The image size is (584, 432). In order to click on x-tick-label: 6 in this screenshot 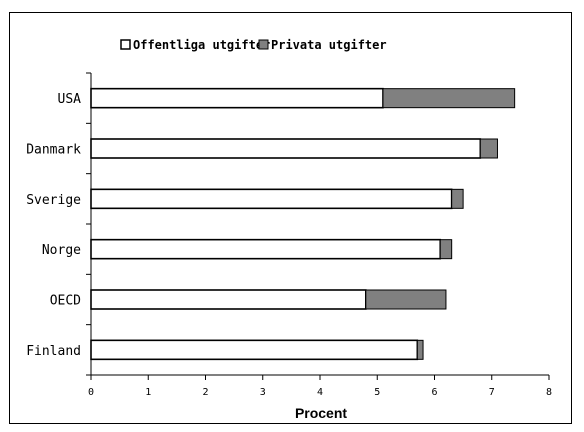, I will do `click(434, 392)`.